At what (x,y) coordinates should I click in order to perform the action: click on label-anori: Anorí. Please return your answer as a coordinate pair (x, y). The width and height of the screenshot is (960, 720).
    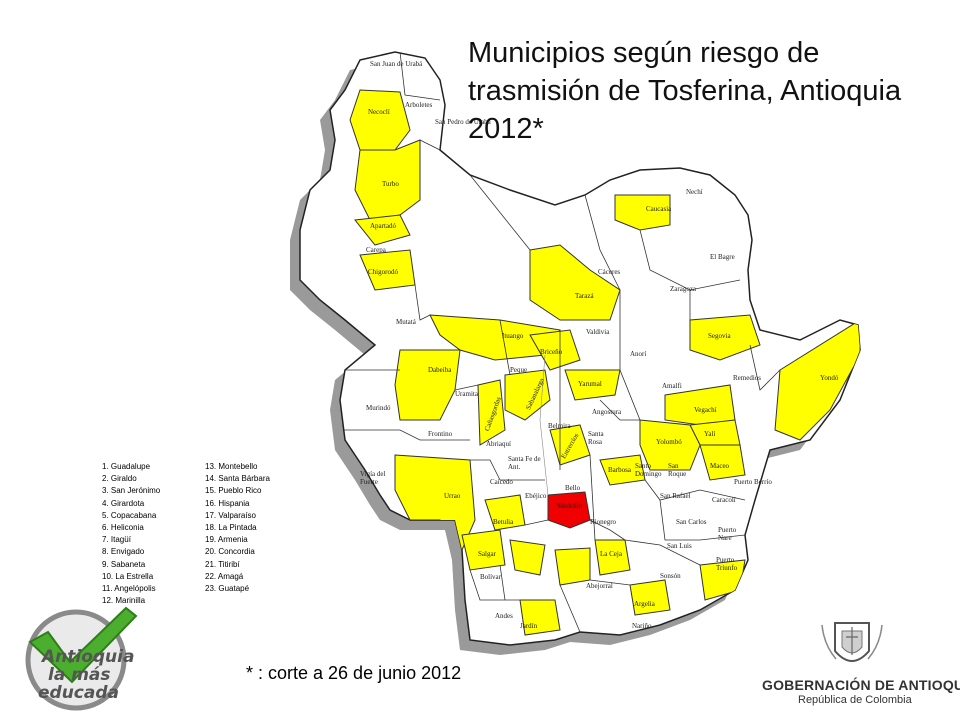
    Looking at the image, I should click on (638, 354).